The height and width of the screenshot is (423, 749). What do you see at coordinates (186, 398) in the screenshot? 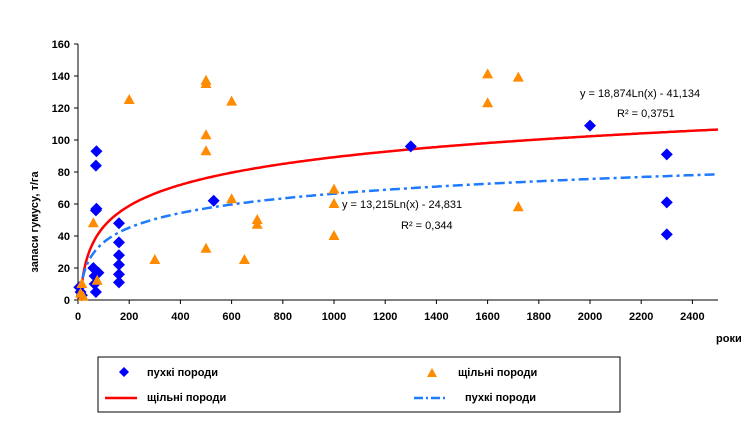
I see `legend-label-dense-trend: щільні породи` at bounding box center [186, 398].